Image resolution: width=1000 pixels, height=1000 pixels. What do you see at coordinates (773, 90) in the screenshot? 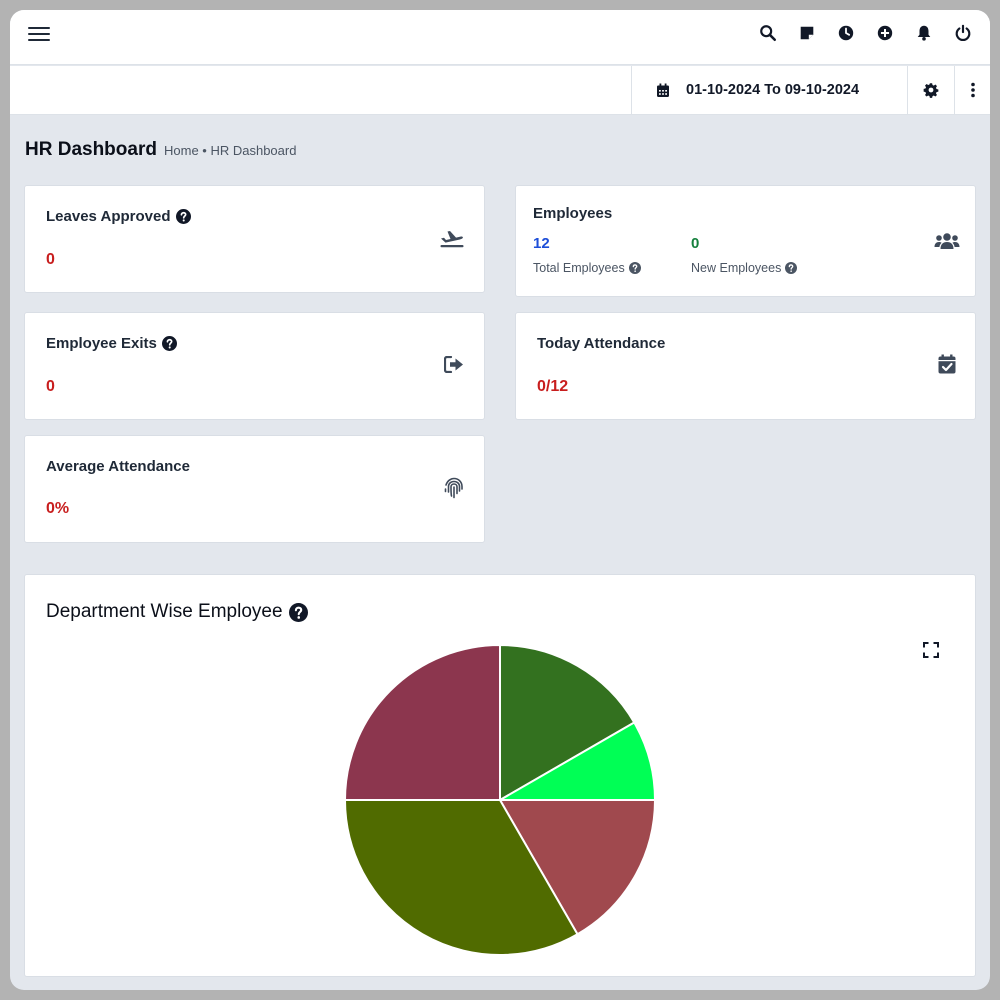
I see `date-range-text: 01-10-2024 To 09-10-2024` at bounding box center [773, 90].